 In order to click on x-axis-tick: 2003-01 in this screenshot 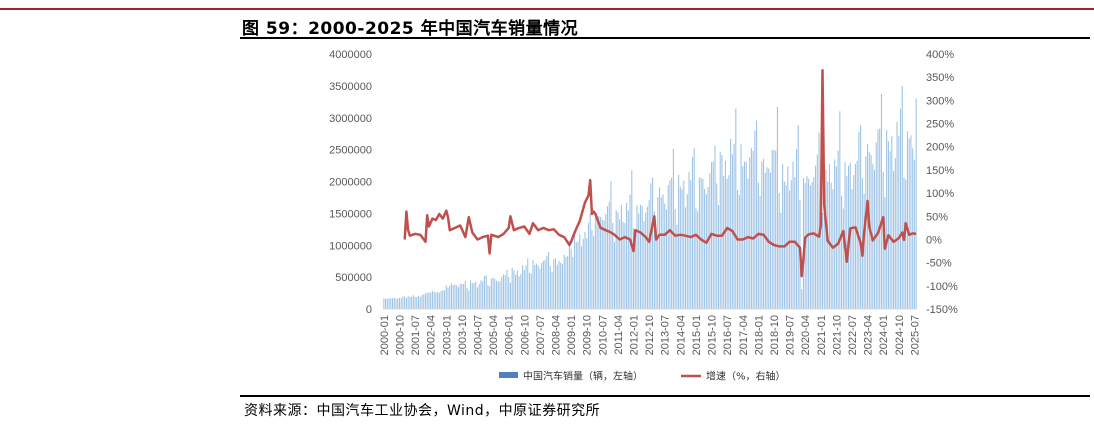, I will do `click(447, 335)`.